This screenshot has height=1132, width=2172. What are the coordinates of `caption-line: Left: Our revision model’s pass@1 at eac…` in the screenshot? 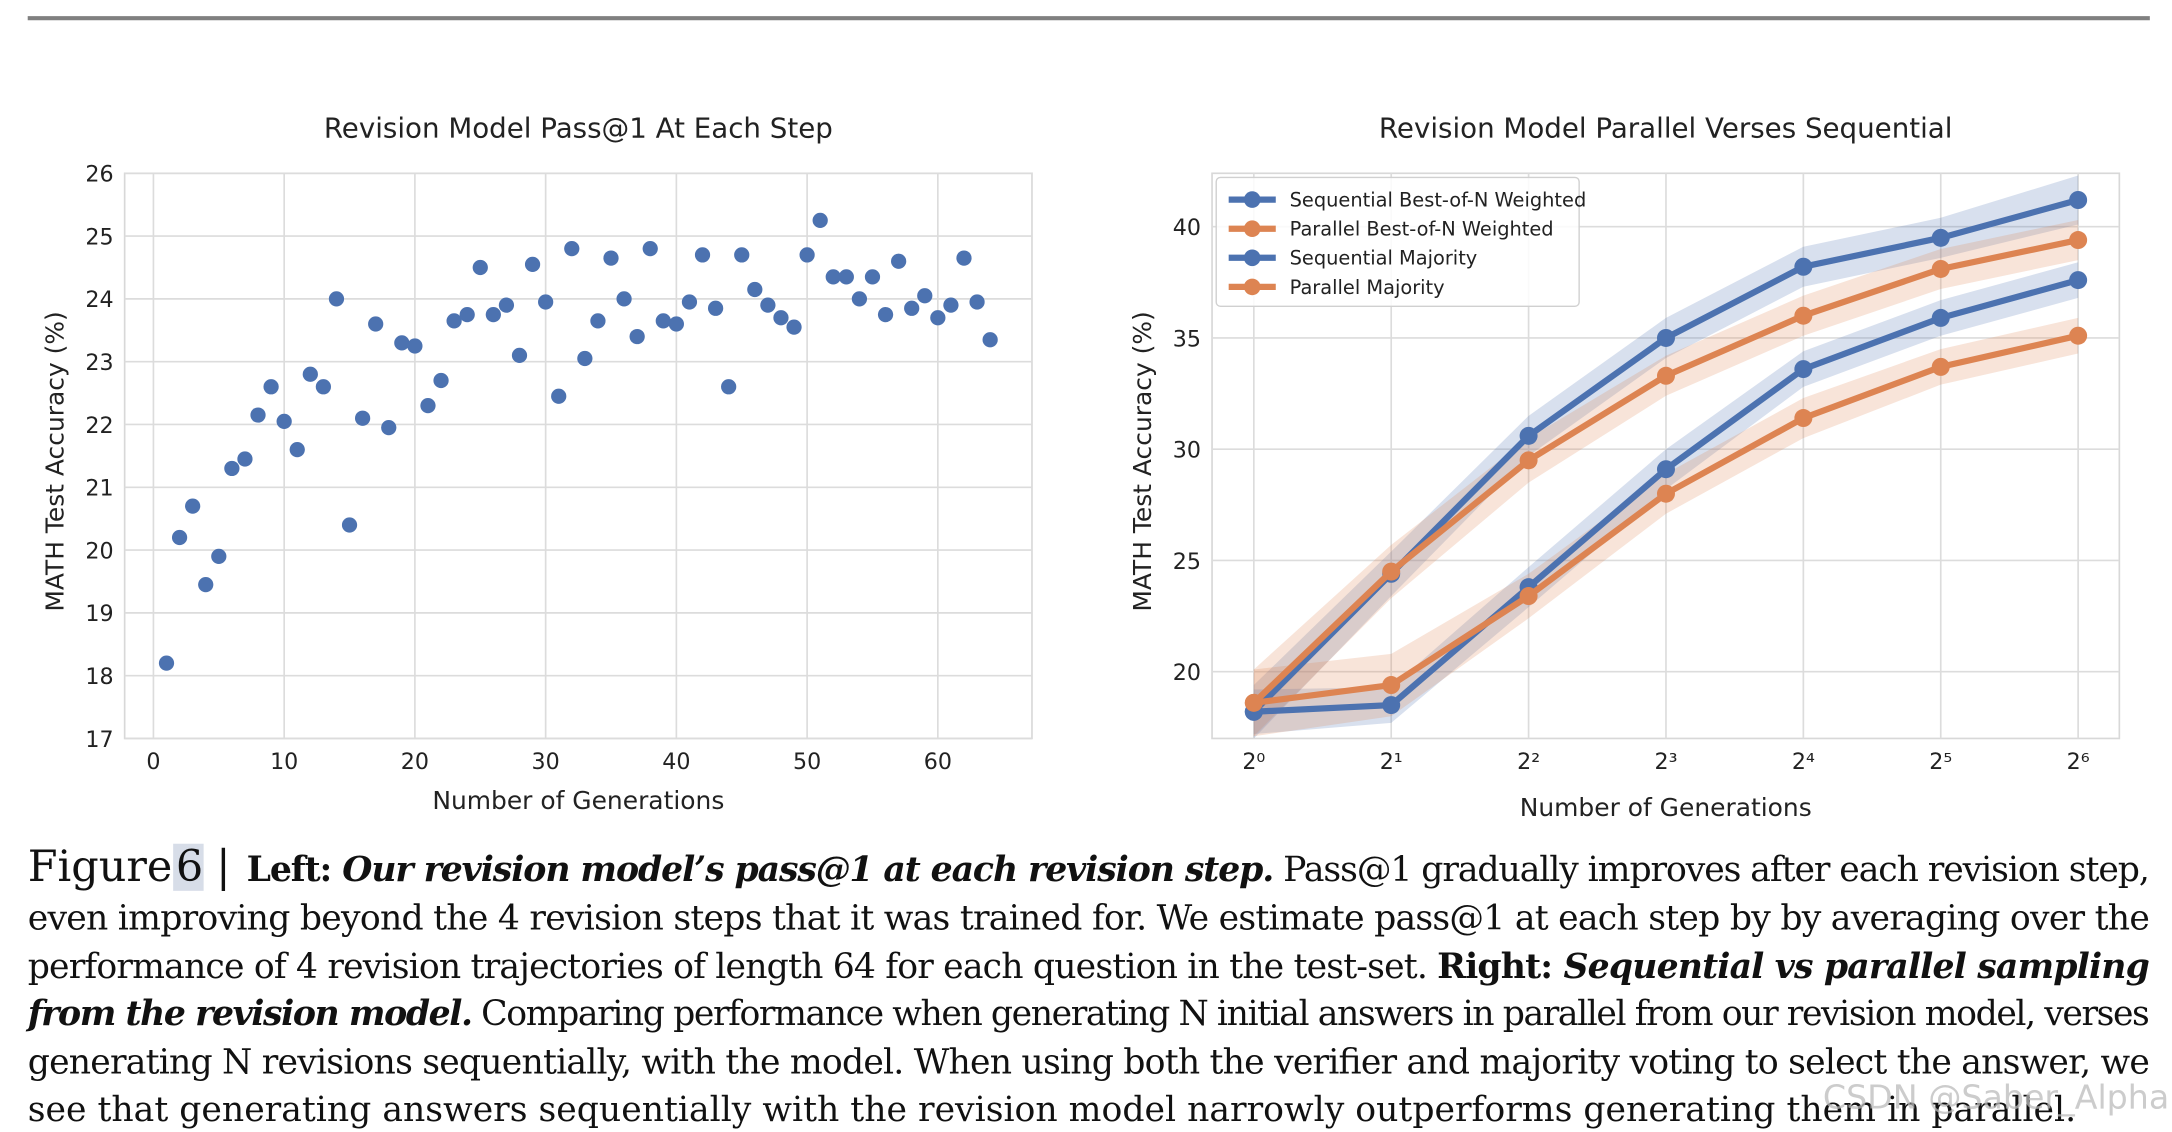 It's located at (1198, 869).